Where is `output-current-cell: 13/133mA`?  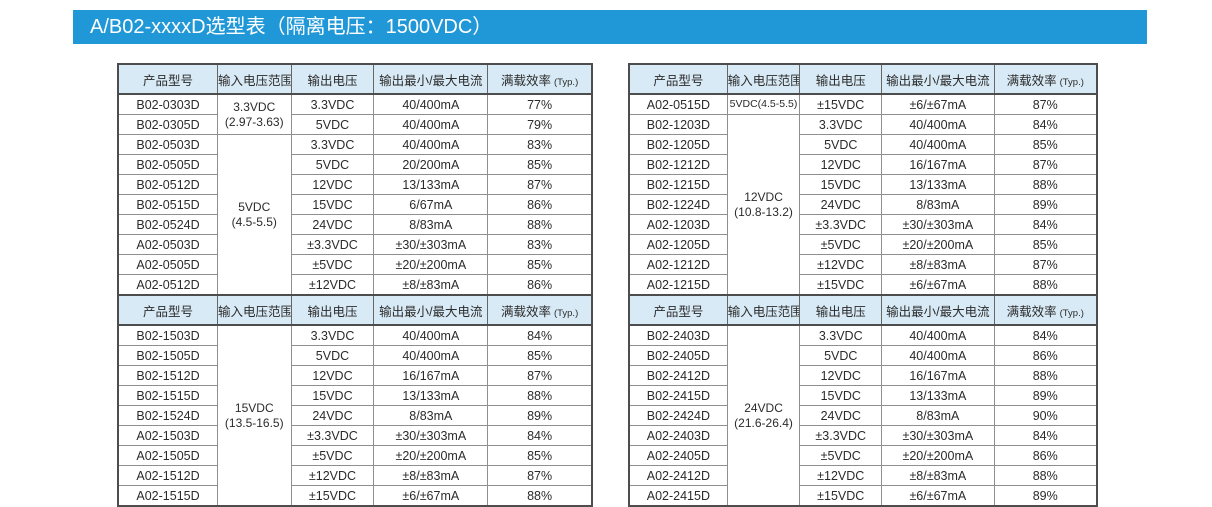
output-current-cell: 13/133mA is located at coordinates (431, 395).